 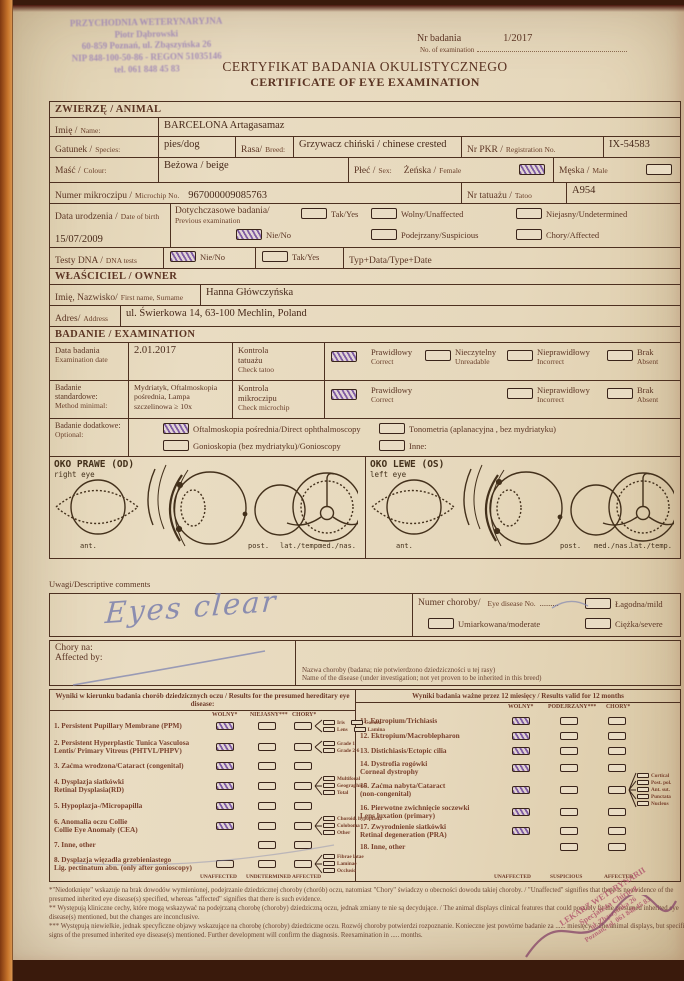 I want to click on checkbox-phtvl-grade1, so click(x=329, y=743).